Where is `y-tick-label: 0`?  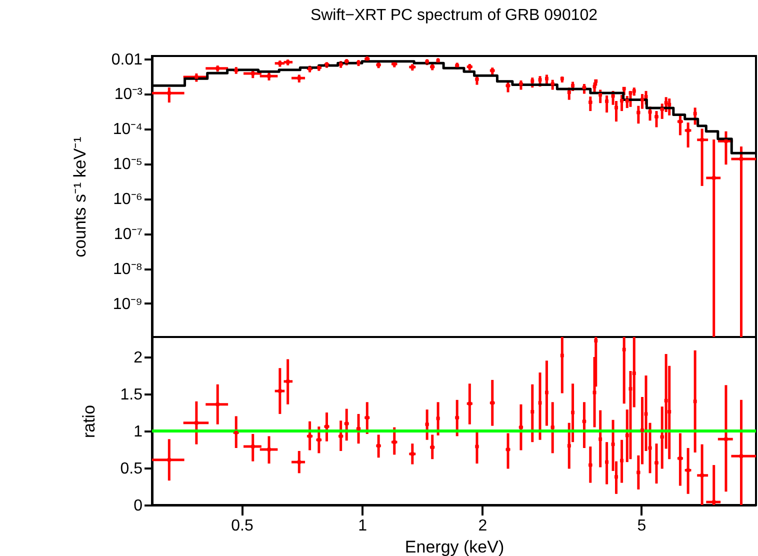 y-tick-label: 0 is located at coordinates (138, 506).